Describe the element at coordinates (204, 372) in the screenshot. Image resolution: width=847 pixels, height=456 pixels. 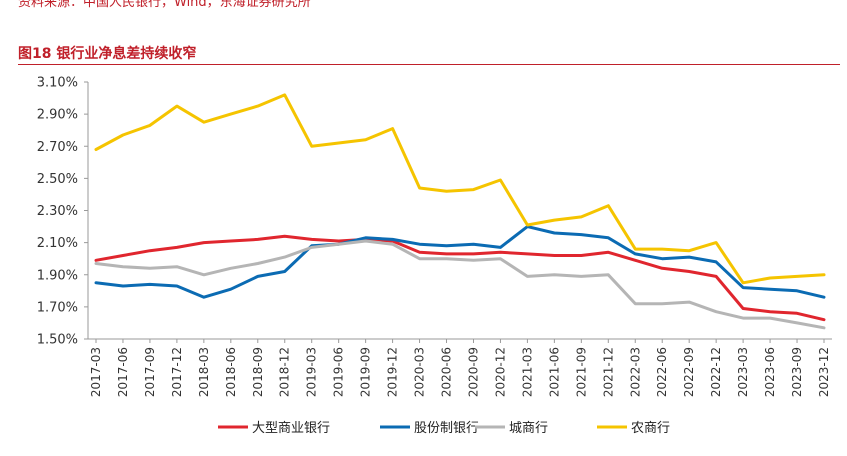
I see `x-tick-label: 2018-03` at that location.